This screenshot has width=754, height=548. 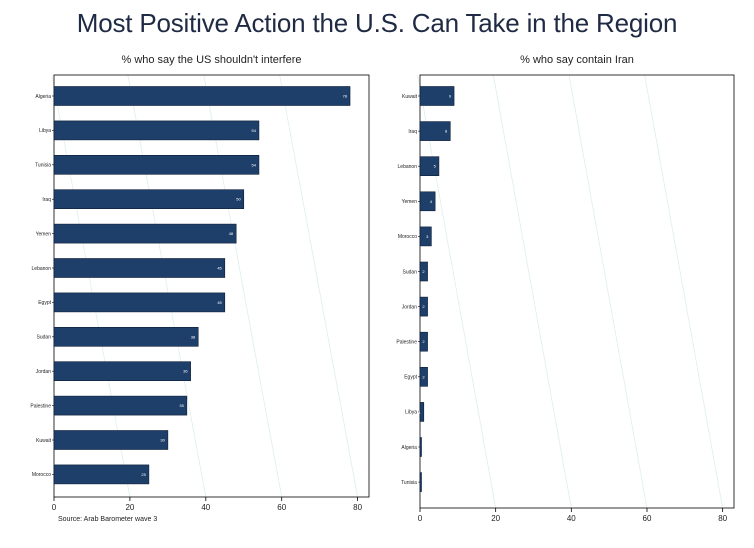 I want to click on source-note: Source: Arab Barometer wave 3, so click(x=108, y=519).